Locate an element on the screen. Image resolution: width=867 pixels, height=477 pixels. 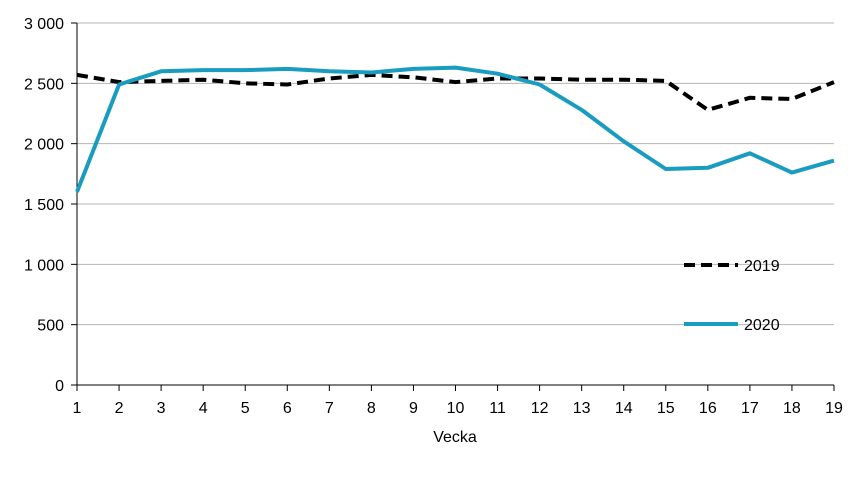
y-tick-label: 0 is located at coordinates (59, 386).